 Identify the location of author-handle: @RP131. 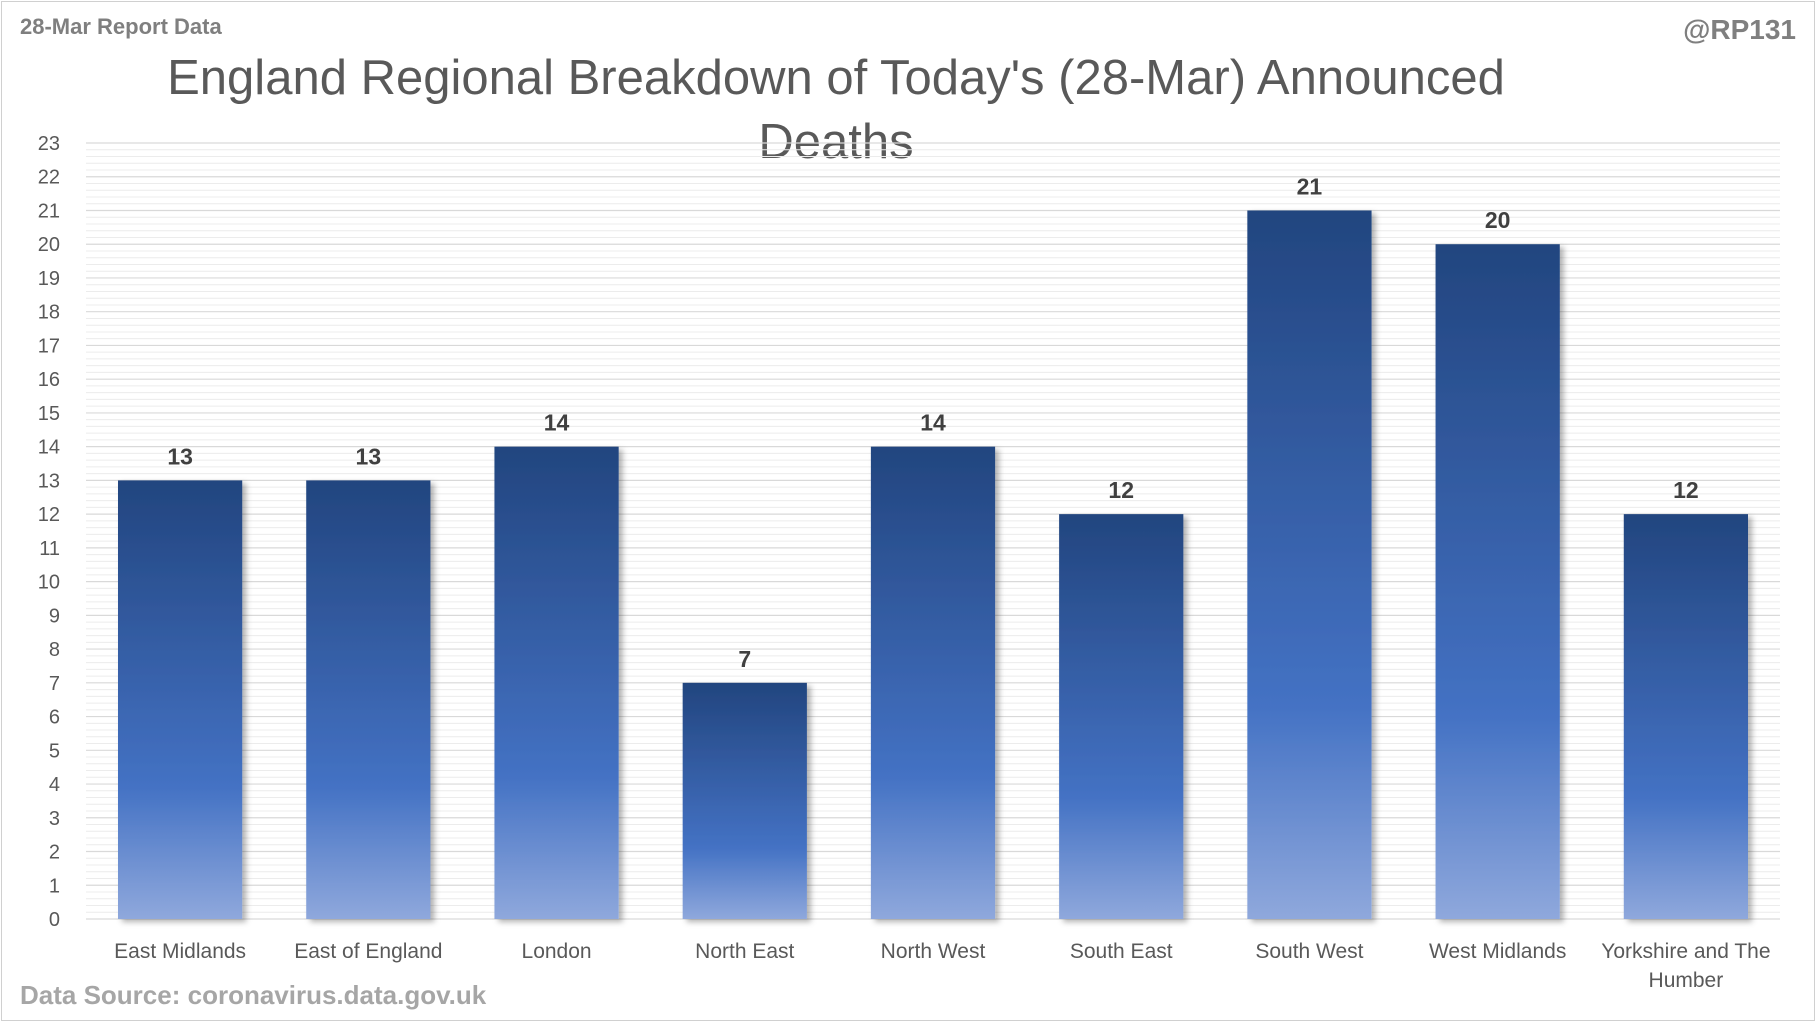
(1739, 29).